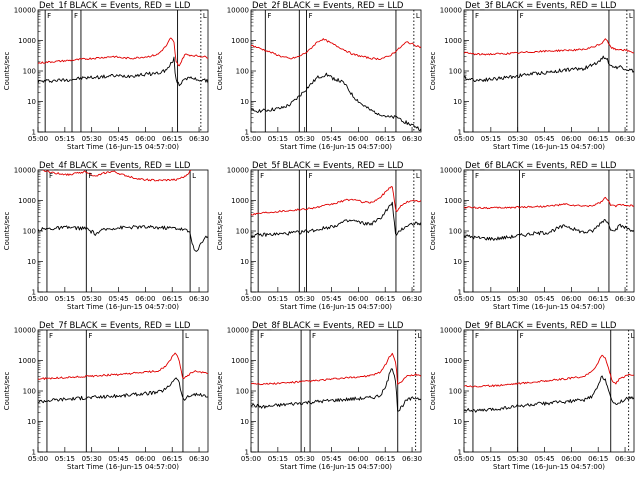  I want to click on chart-title: Det_9f BLACK = Events, RED = LLD, so click(541, 326).